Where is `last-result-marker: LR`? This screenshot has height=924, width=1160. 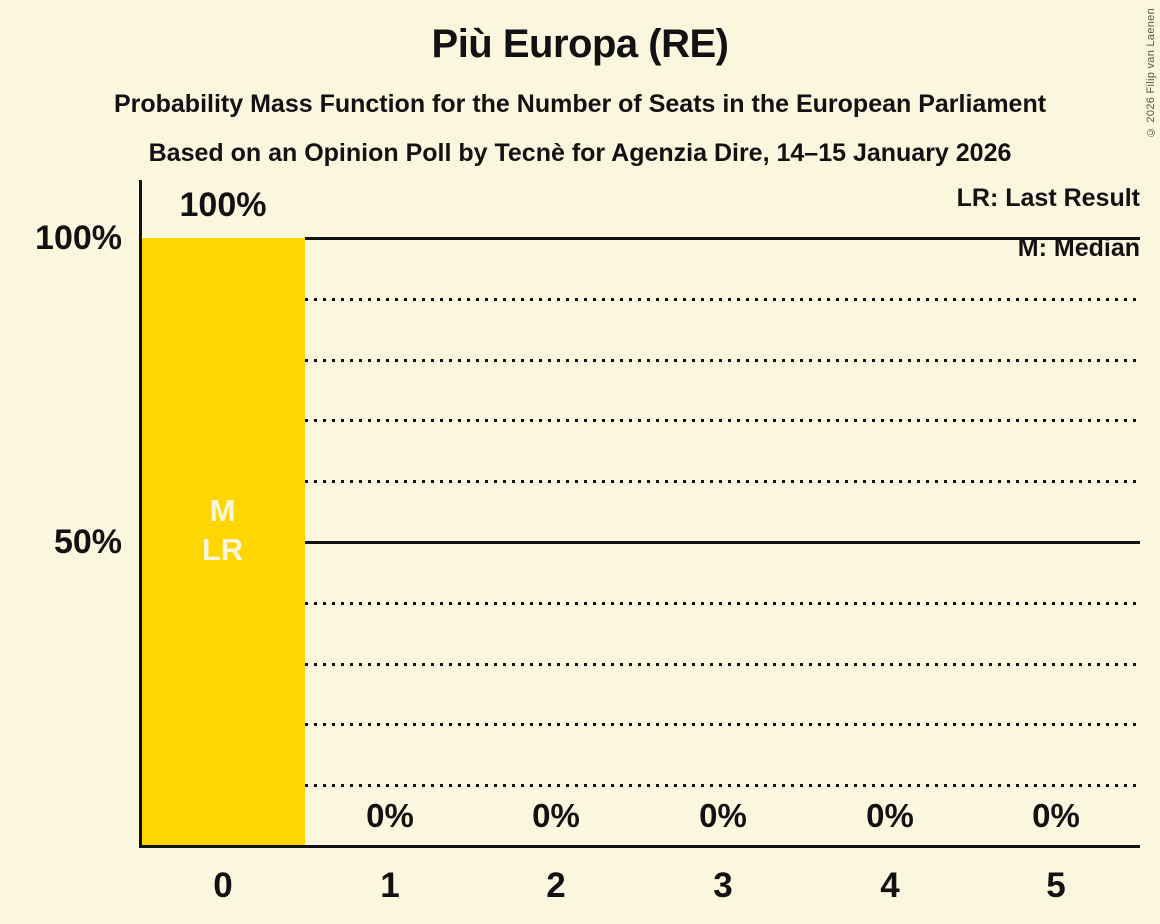 last-result-marker: LR is located at coordinates (222, 549).